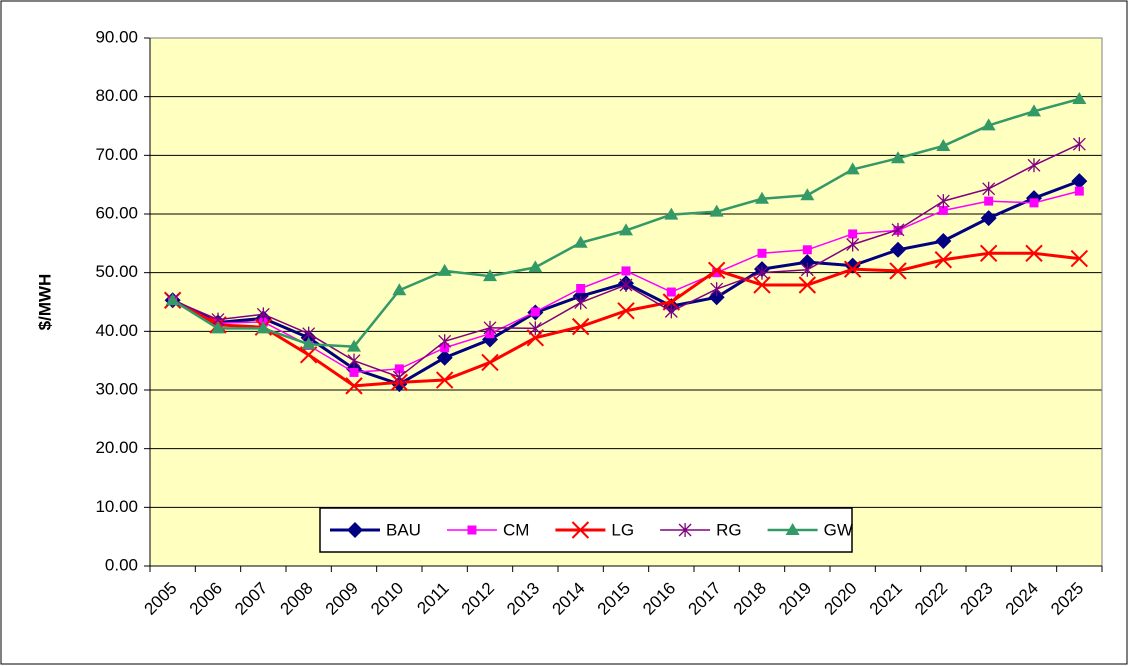  Describe the element at coordinates (116, 388) in the screenshot. I see `y-tick-label: 30.00` at that location.